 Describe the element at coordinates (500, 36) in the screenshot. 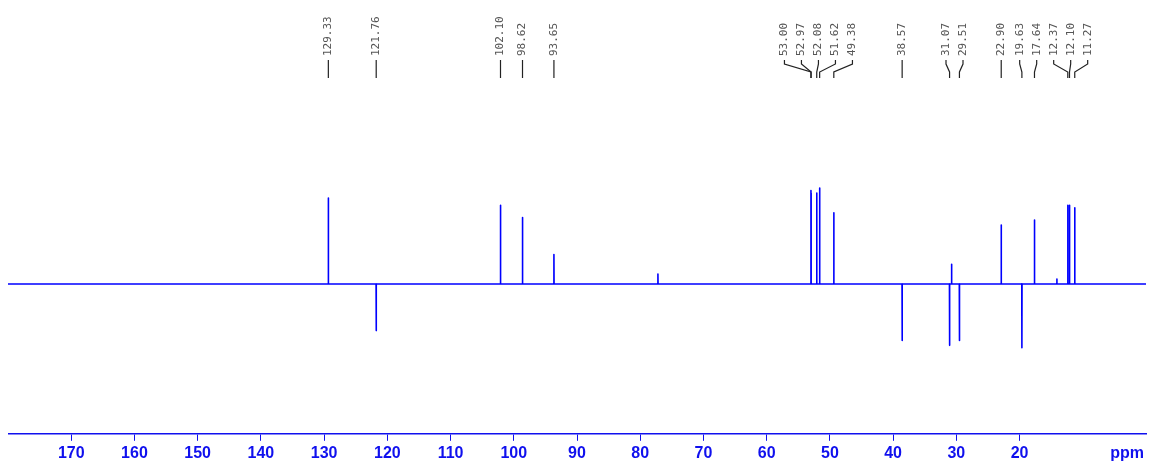

I see `annotation: 102.10` at that location.